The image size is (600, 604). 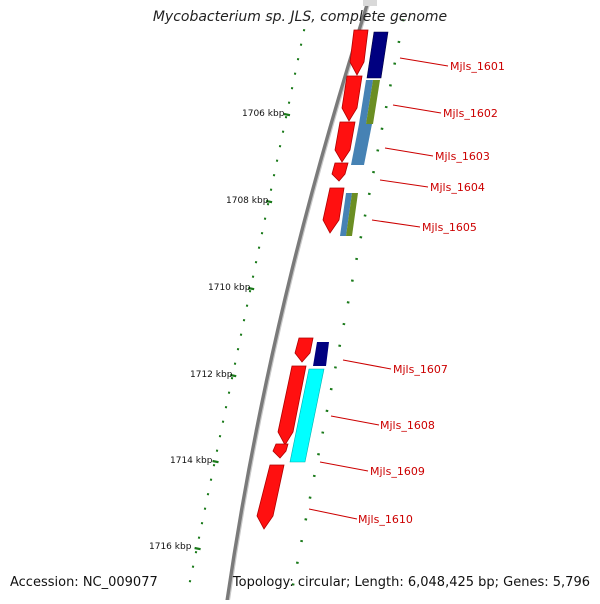 I want to click on kbp-label-1706: 1706 kbp, so click(x=263, y=114).